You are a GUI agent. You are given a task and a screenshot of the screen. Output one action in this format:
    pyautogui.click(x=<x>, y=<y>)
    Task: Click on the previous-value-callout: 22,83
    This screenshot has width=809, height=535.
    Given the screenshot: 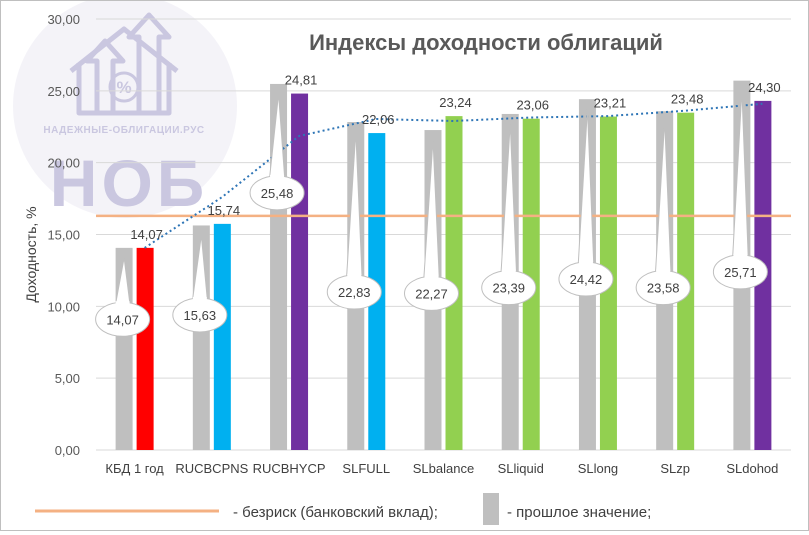 What is the action you would take?
    pyautogui.click(x=354, y=220)
    